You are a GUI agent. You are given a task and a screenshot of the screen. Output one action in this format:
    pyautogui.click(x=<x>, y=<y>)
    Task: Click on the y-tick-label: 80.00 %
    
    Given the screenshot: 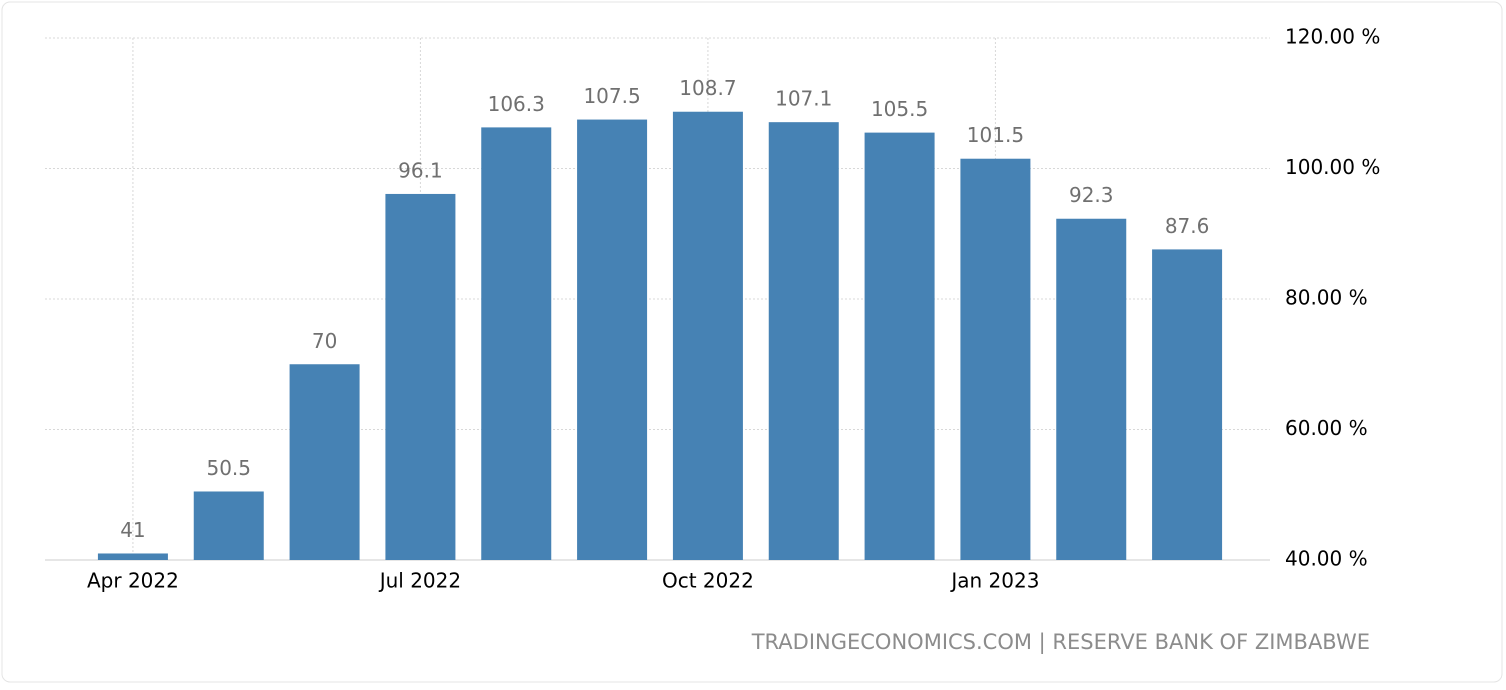 What is the action you would take?
    pyautogui.click(x=1326, y=298)
    